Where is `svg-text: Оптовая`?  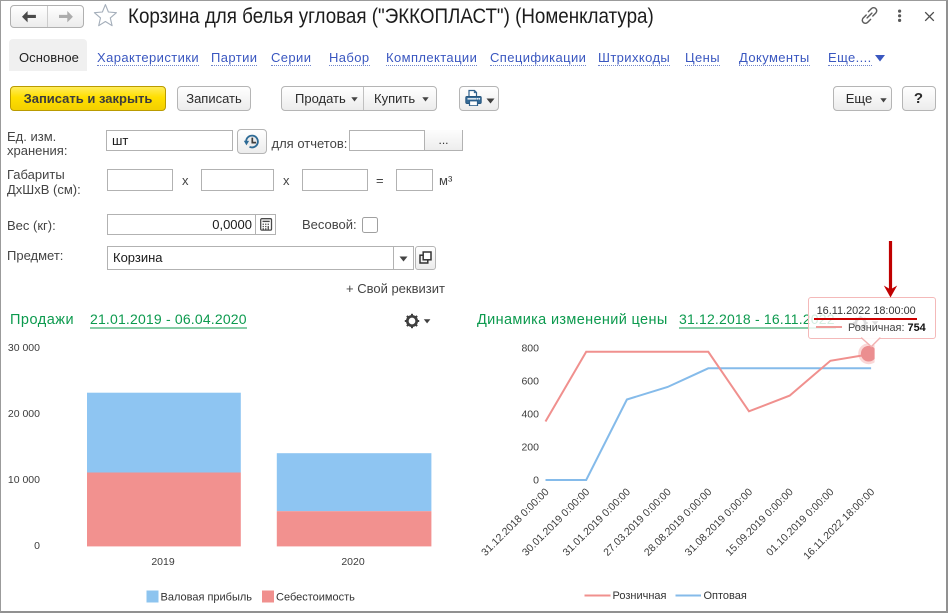 svg-text: Оптовая is located at coordinates (725, 596).